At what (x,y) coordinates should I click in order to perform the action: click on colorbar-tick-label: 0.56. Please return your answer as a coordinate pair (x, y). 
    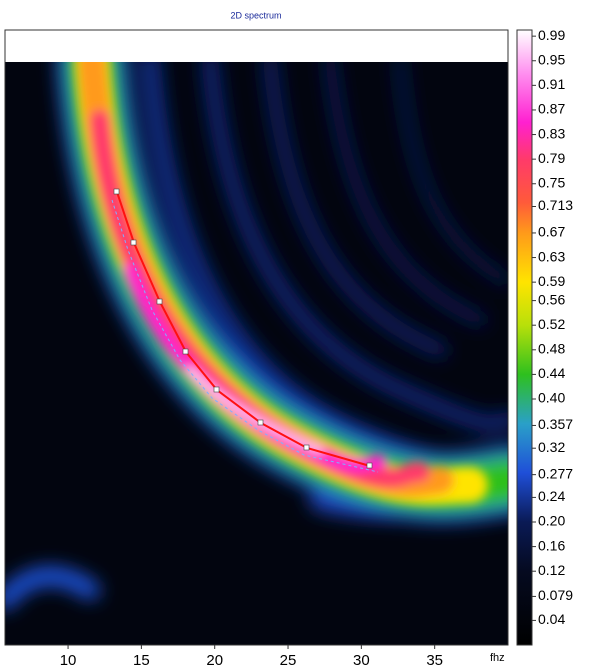
    Looking at the image, I should click on (551, 299).